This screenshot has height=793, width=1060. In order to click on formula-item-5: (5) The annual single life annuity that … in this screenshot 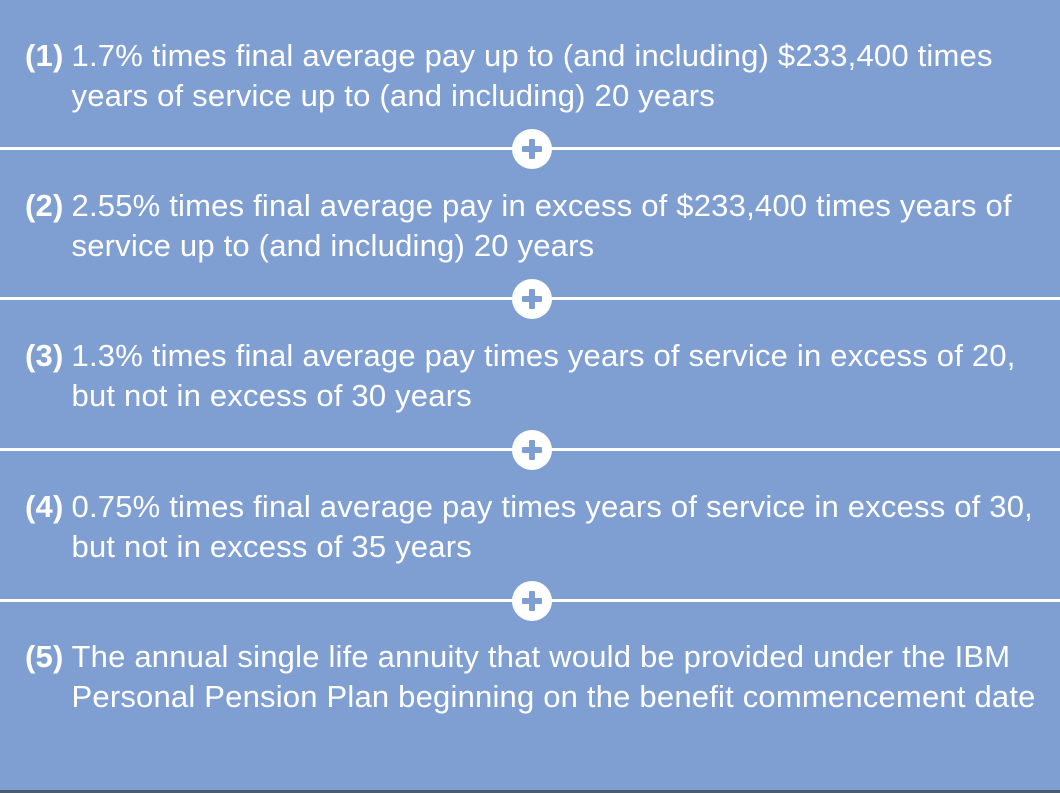, I will do `click(530, 677)`.